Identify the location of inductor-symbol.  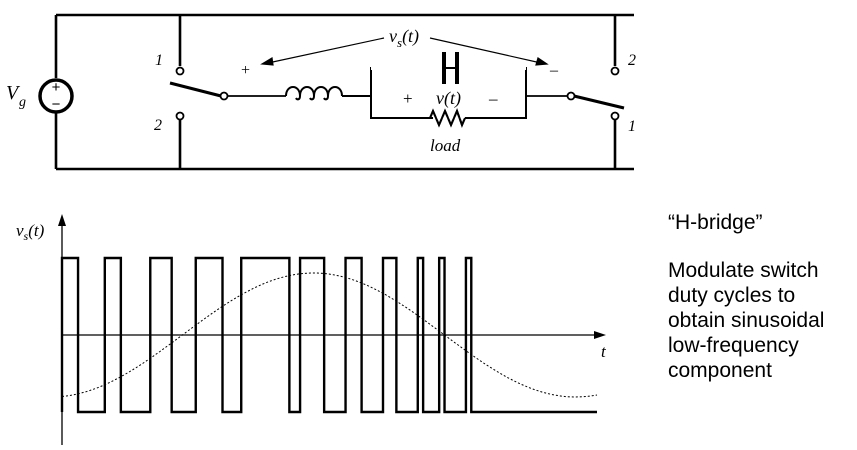
(328, 93).